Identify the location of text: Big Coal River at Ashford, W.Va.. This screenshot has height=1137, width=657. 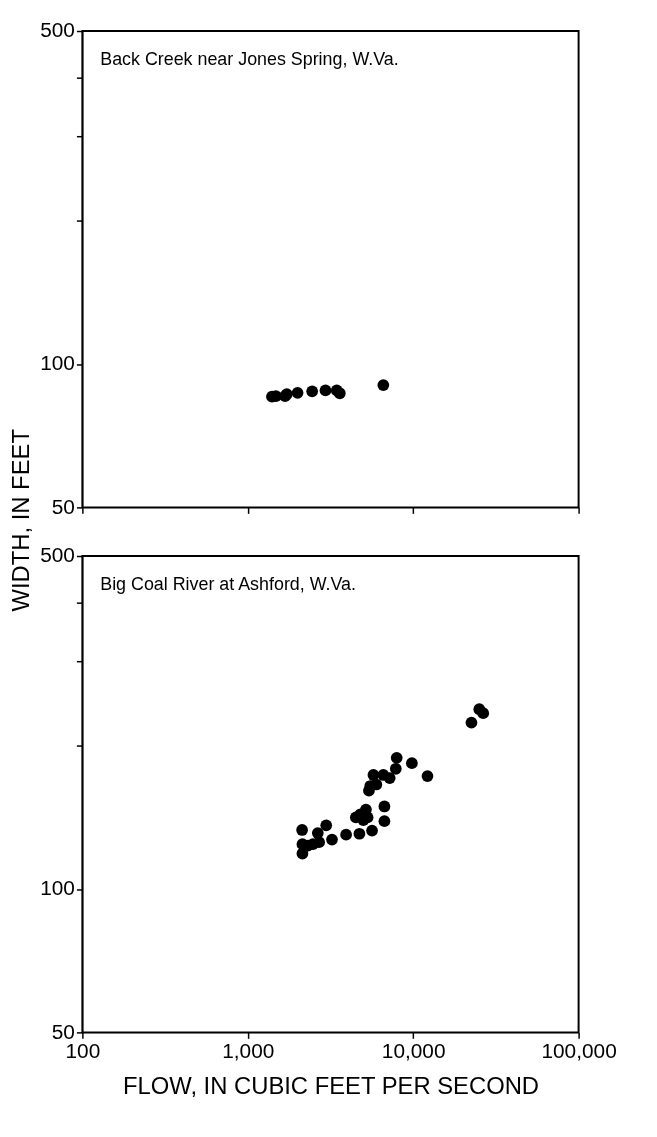
(228, 583).